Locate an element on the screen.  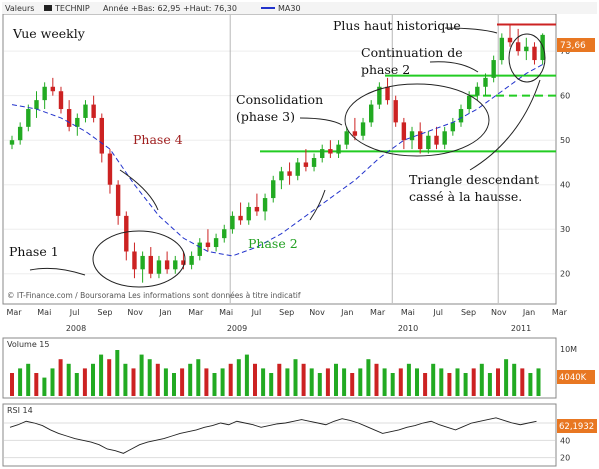
x-tick-label: Jul is located at coordinates (256, 312).